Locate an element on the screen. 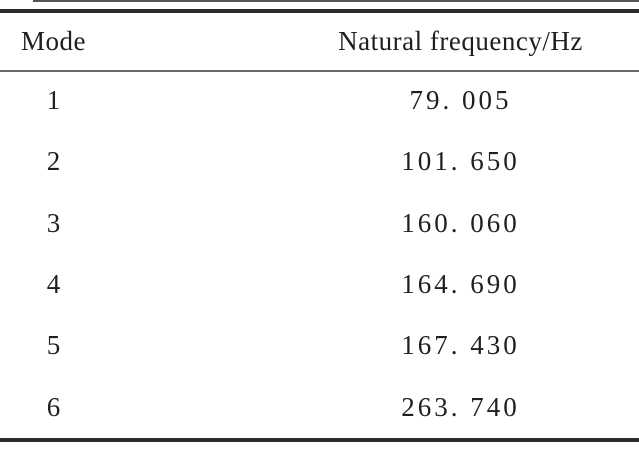 Image resolution: width=639 pixels, height=450 pixels. table-row: 4 164. 690 is located at coordinates (319, 284).